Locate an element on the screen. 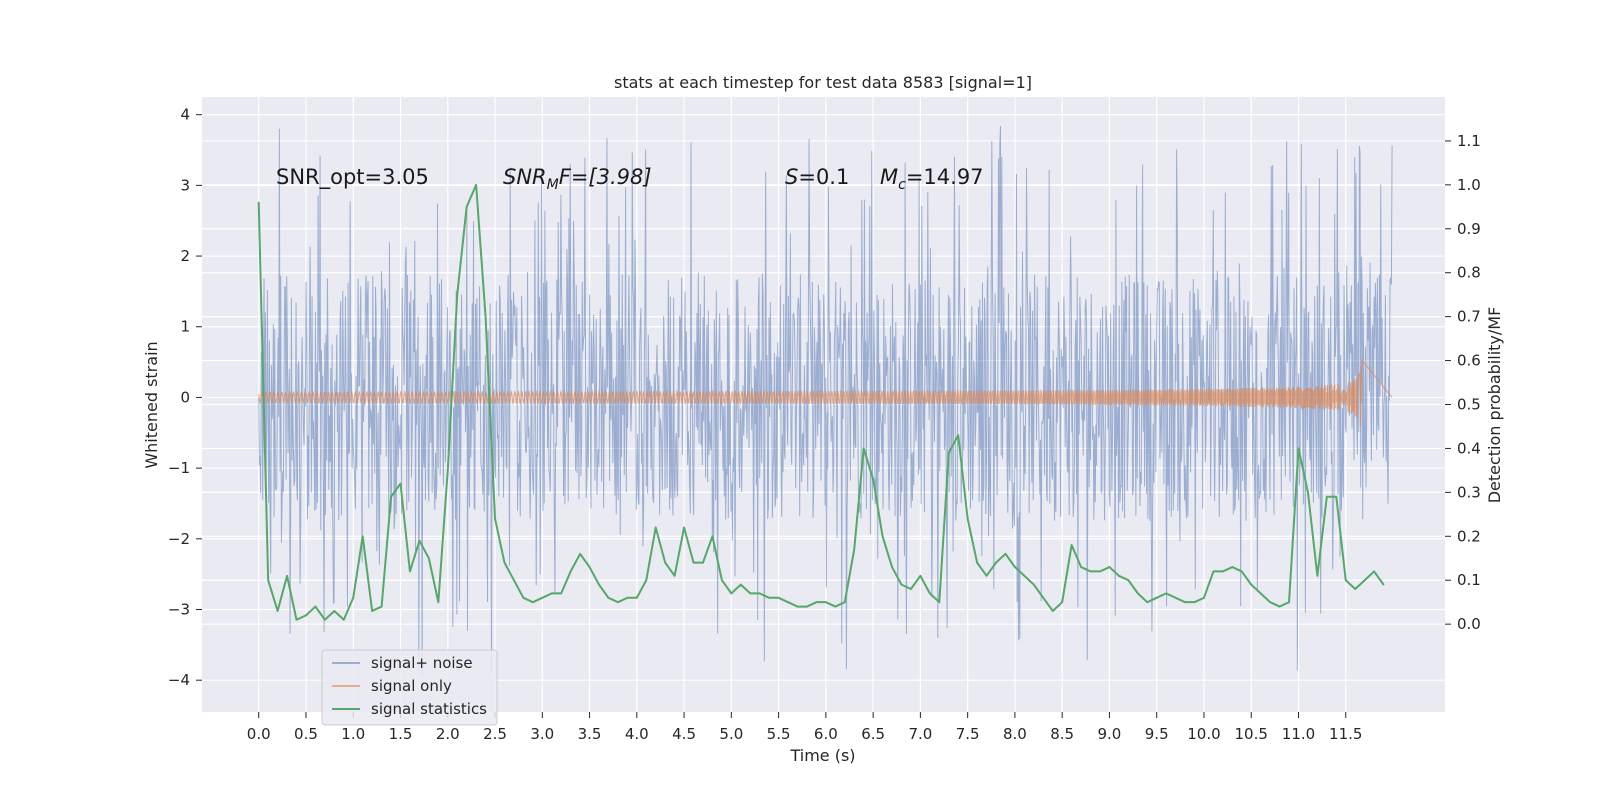 Image resolution: width=1600 pixels, height=800 pixels. x-tick-label: 6.5 is located at coordinates (873, 734).